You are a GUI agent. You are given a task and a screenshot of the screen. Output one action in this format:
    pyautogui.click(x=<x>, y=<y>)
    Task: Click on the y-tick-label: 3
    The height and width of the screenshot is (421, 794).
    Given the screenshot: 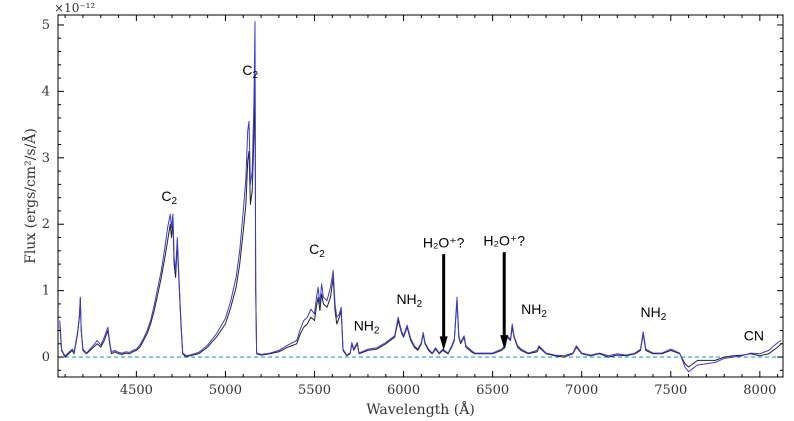 What is the action you would take?
    pyautogui.click(x=46, y=158)
    